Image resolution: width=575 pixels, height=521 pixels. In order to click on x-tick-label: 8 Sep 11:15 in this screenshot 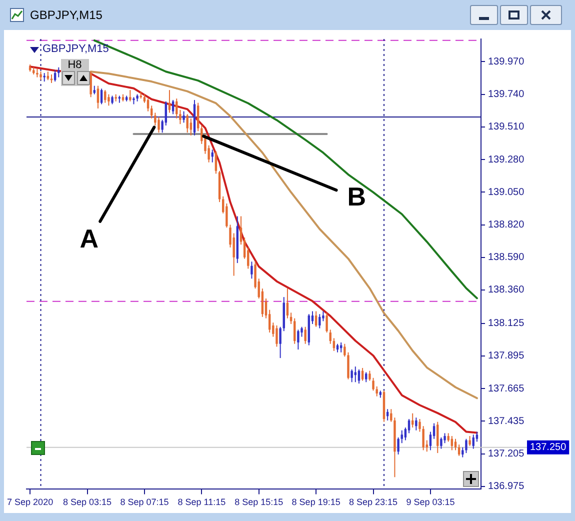, I will do `click(202, 502)`.